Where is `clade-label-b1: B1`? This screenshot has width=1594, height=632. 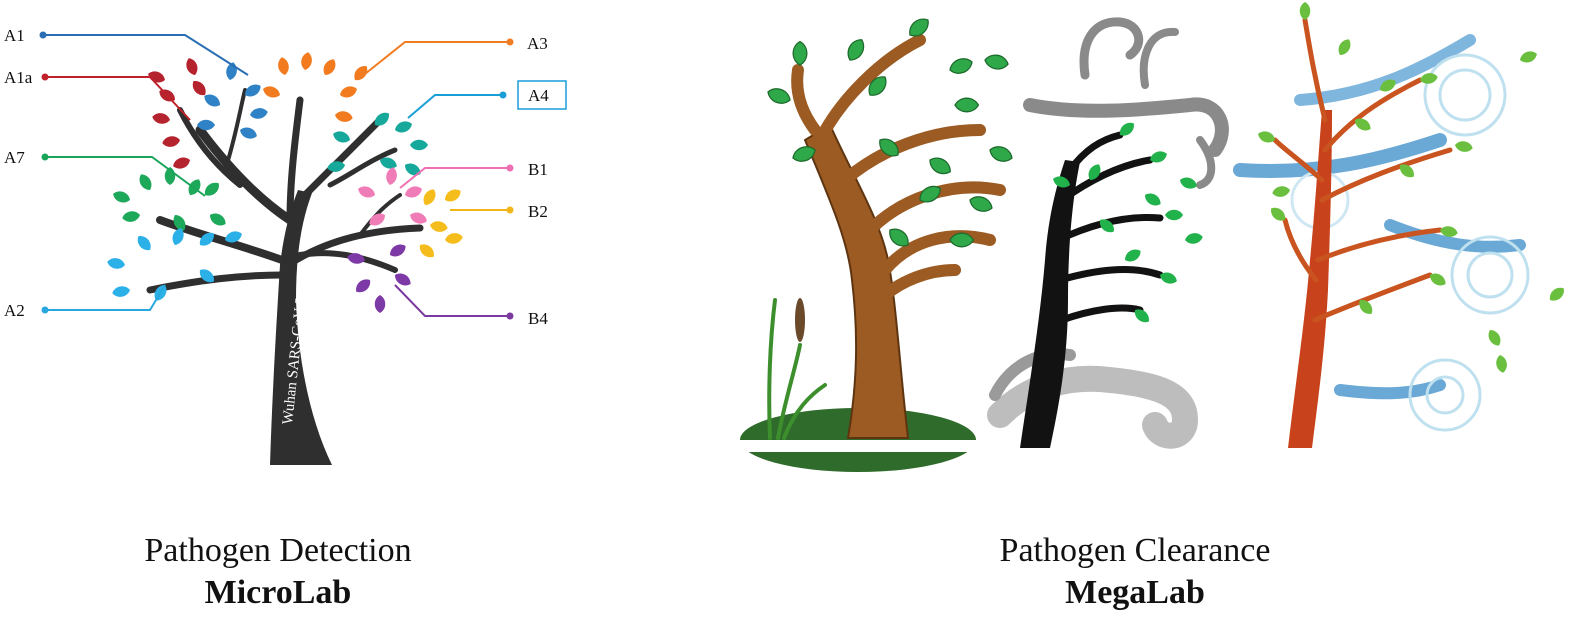 clade-label-b1: B1 is located at coordinates (538, 169).